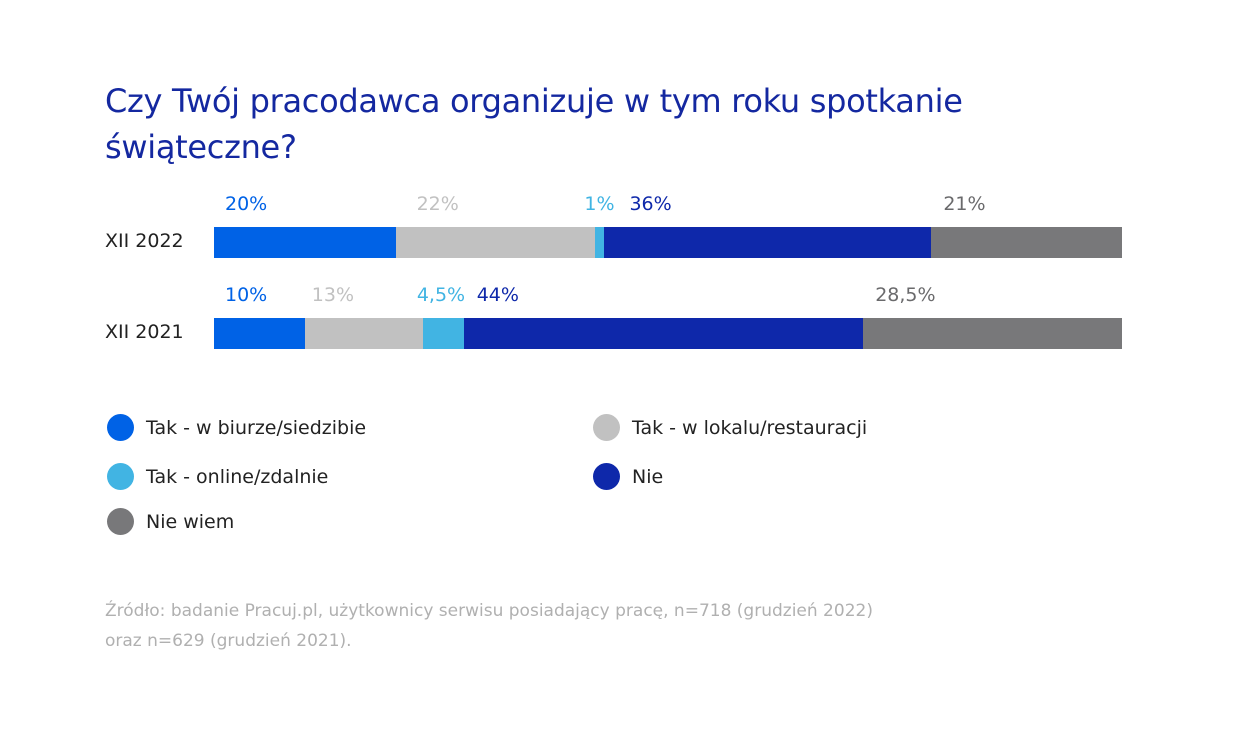  I want to click on row-label: XII 2022, so click(144, 241).